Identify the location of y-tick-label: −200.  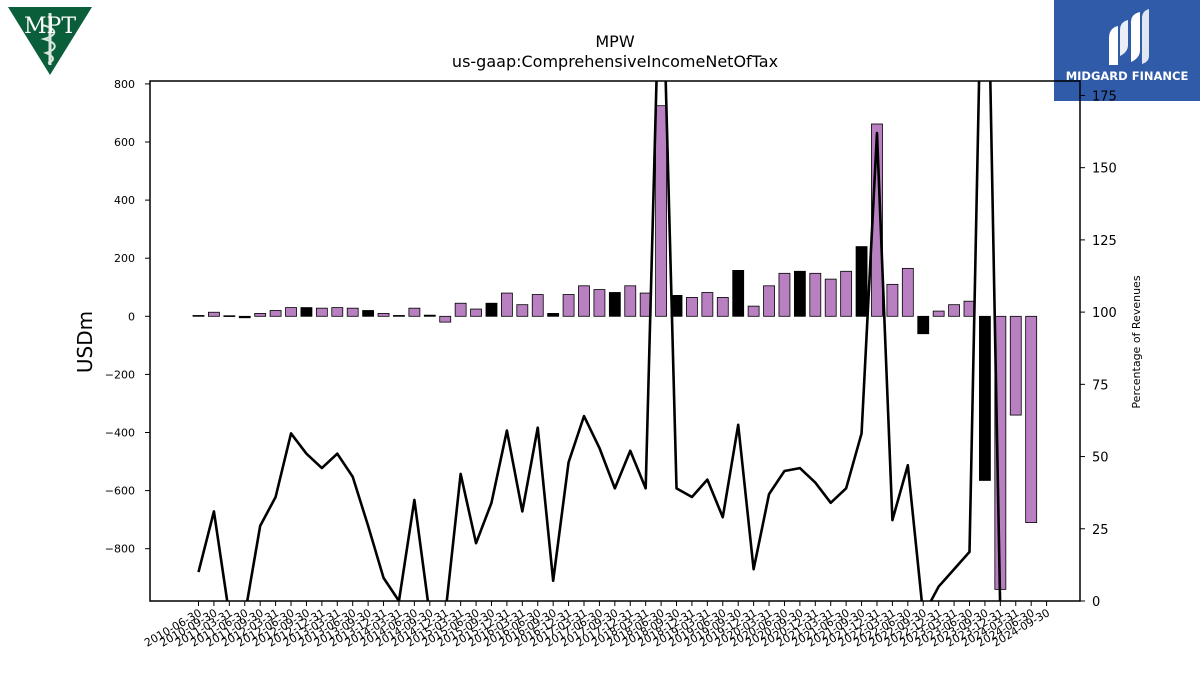
(120, 374).